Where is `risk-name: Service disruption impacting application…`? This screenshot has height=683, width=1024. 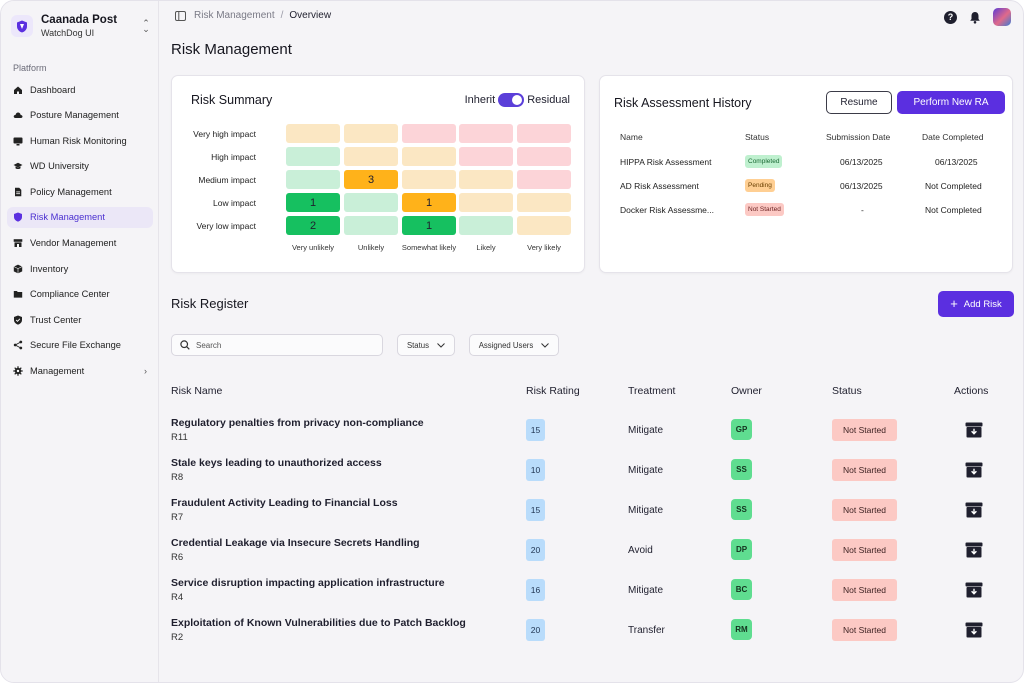
risk-name: Service disruption impacting application… is located at coordinates (308, 583).